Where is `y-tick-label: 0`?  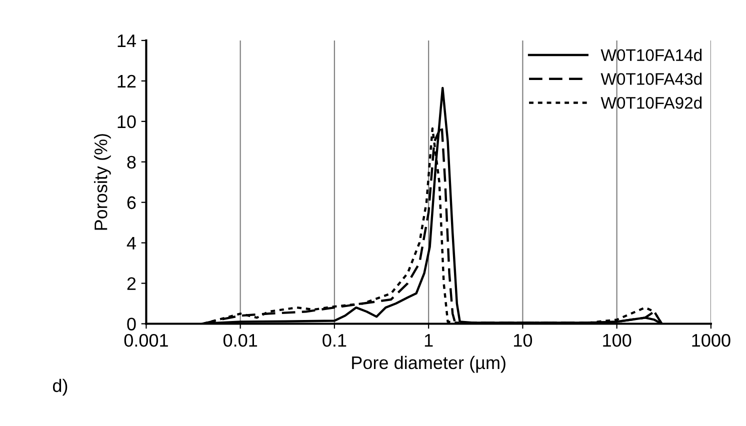 y-tick-label: 0 is located at coordinates (131, 324).